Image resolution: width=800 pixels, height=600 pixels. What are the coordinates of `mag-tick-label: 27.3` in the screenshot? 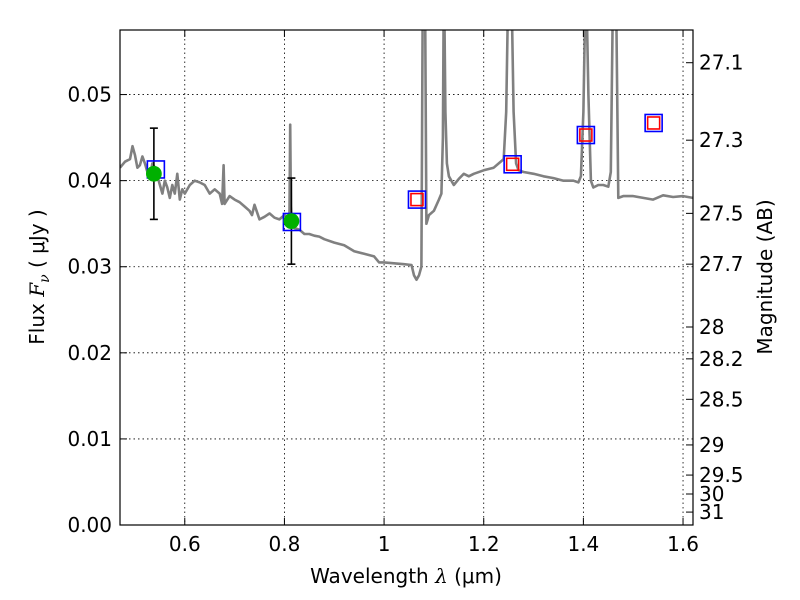 It's located at (721, 140).